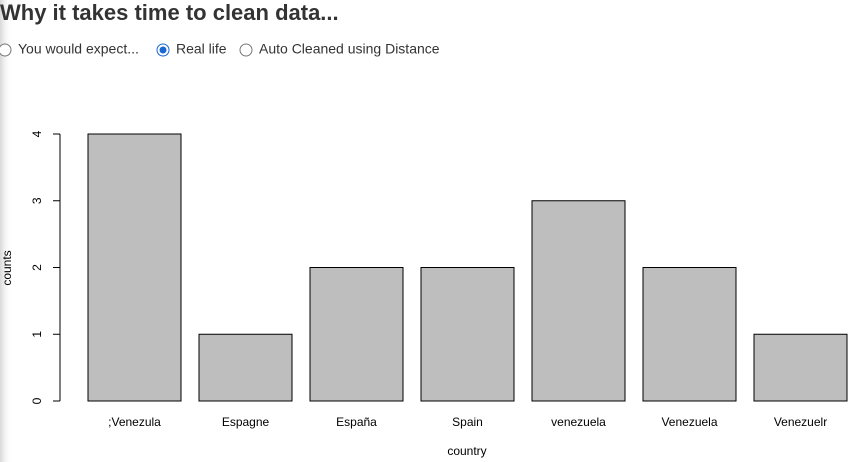 This screenshot has width=856, height=462. Describe the element at coordinates (37, 267) in the screenshot. I see `y-tick-label: 2` at that location.